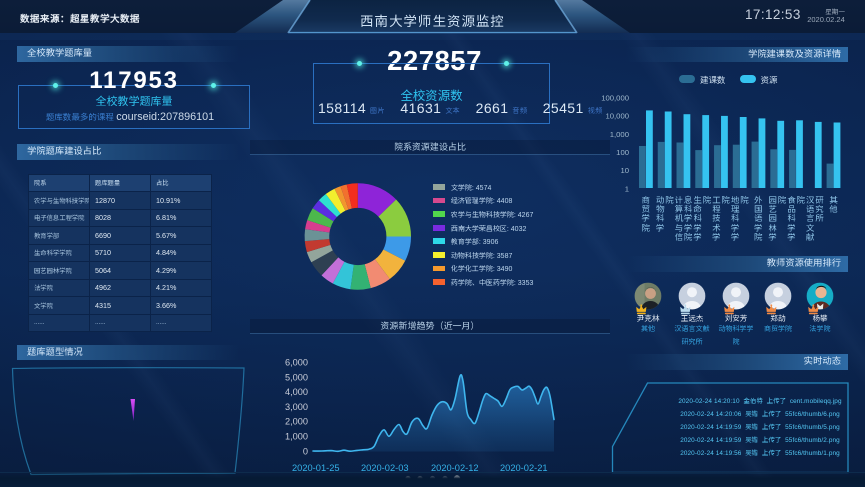 The image size is (865, 487). What do you see at coordinates (296, 407) in the screenshot?
I see `svg-text: 3,000` at bounding box center [296, 407].